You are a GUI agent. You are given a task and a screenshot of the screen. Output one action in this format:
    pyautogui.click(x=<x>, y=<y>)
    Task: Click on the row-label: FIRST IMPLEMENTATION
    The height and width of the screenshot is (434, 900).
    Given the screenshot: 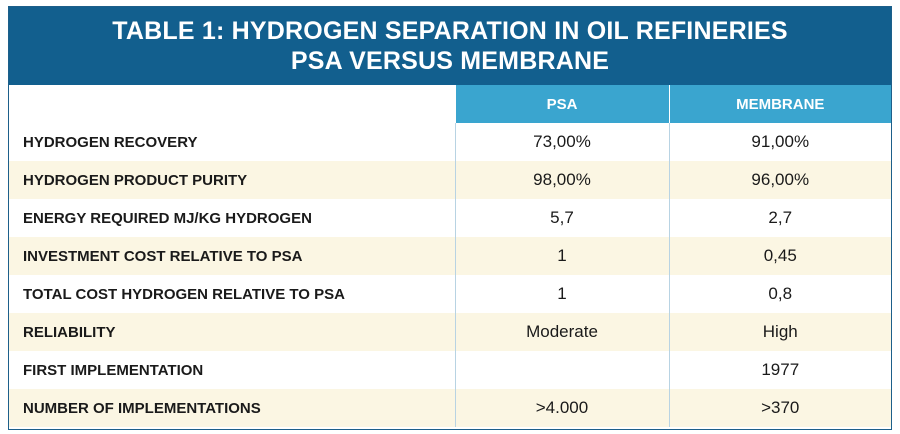 What is the action you would take?
    pyautogui.click(x=232, y=370)
    